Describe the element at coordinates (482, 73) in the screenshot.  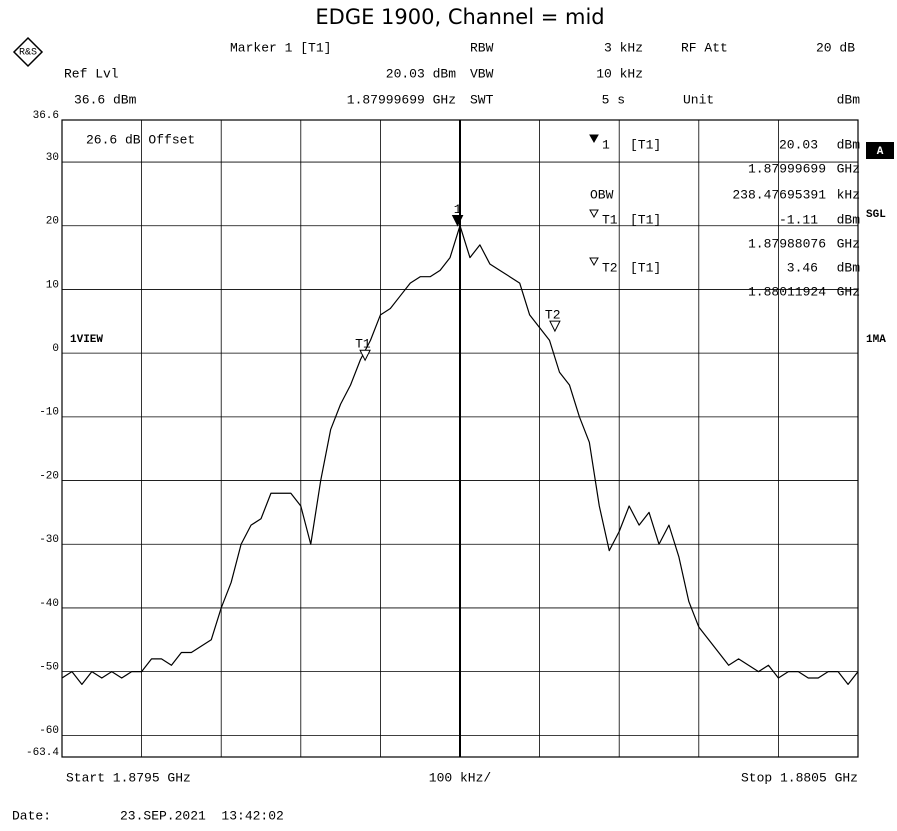
I see `vbw-label: VBW` at that location.